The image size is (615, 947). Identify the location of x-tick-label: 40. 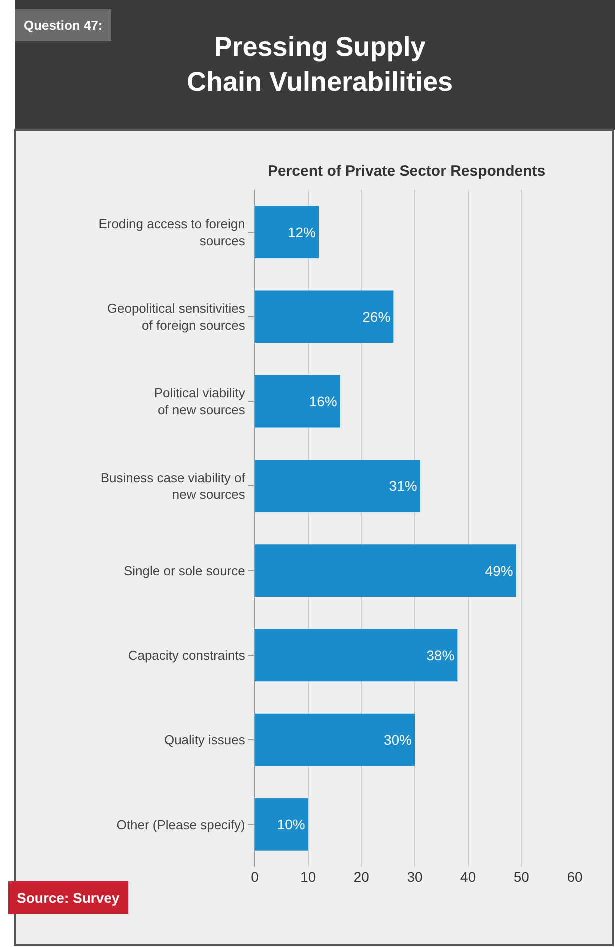
(468, 877).